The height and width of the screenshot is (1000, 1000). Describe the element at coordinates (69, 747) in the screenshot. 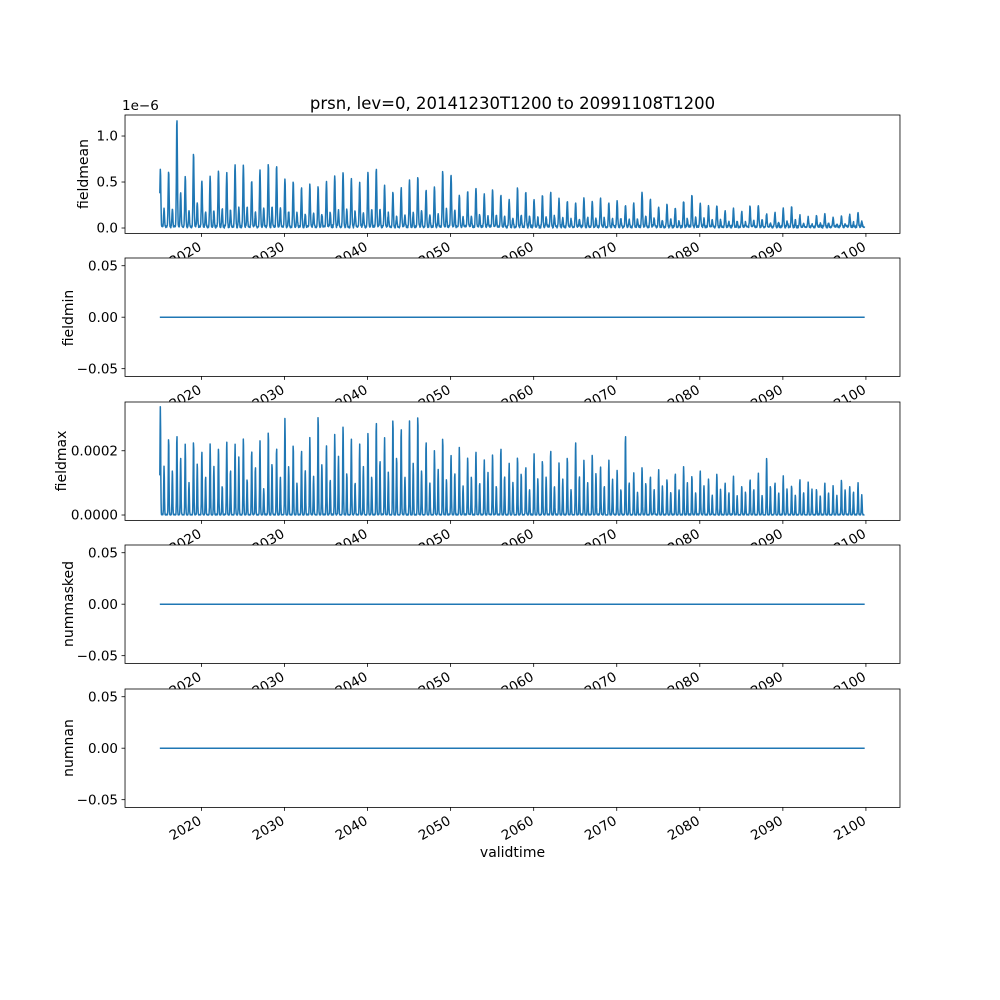

I see `ylabel-numnan: numnan` at that location.